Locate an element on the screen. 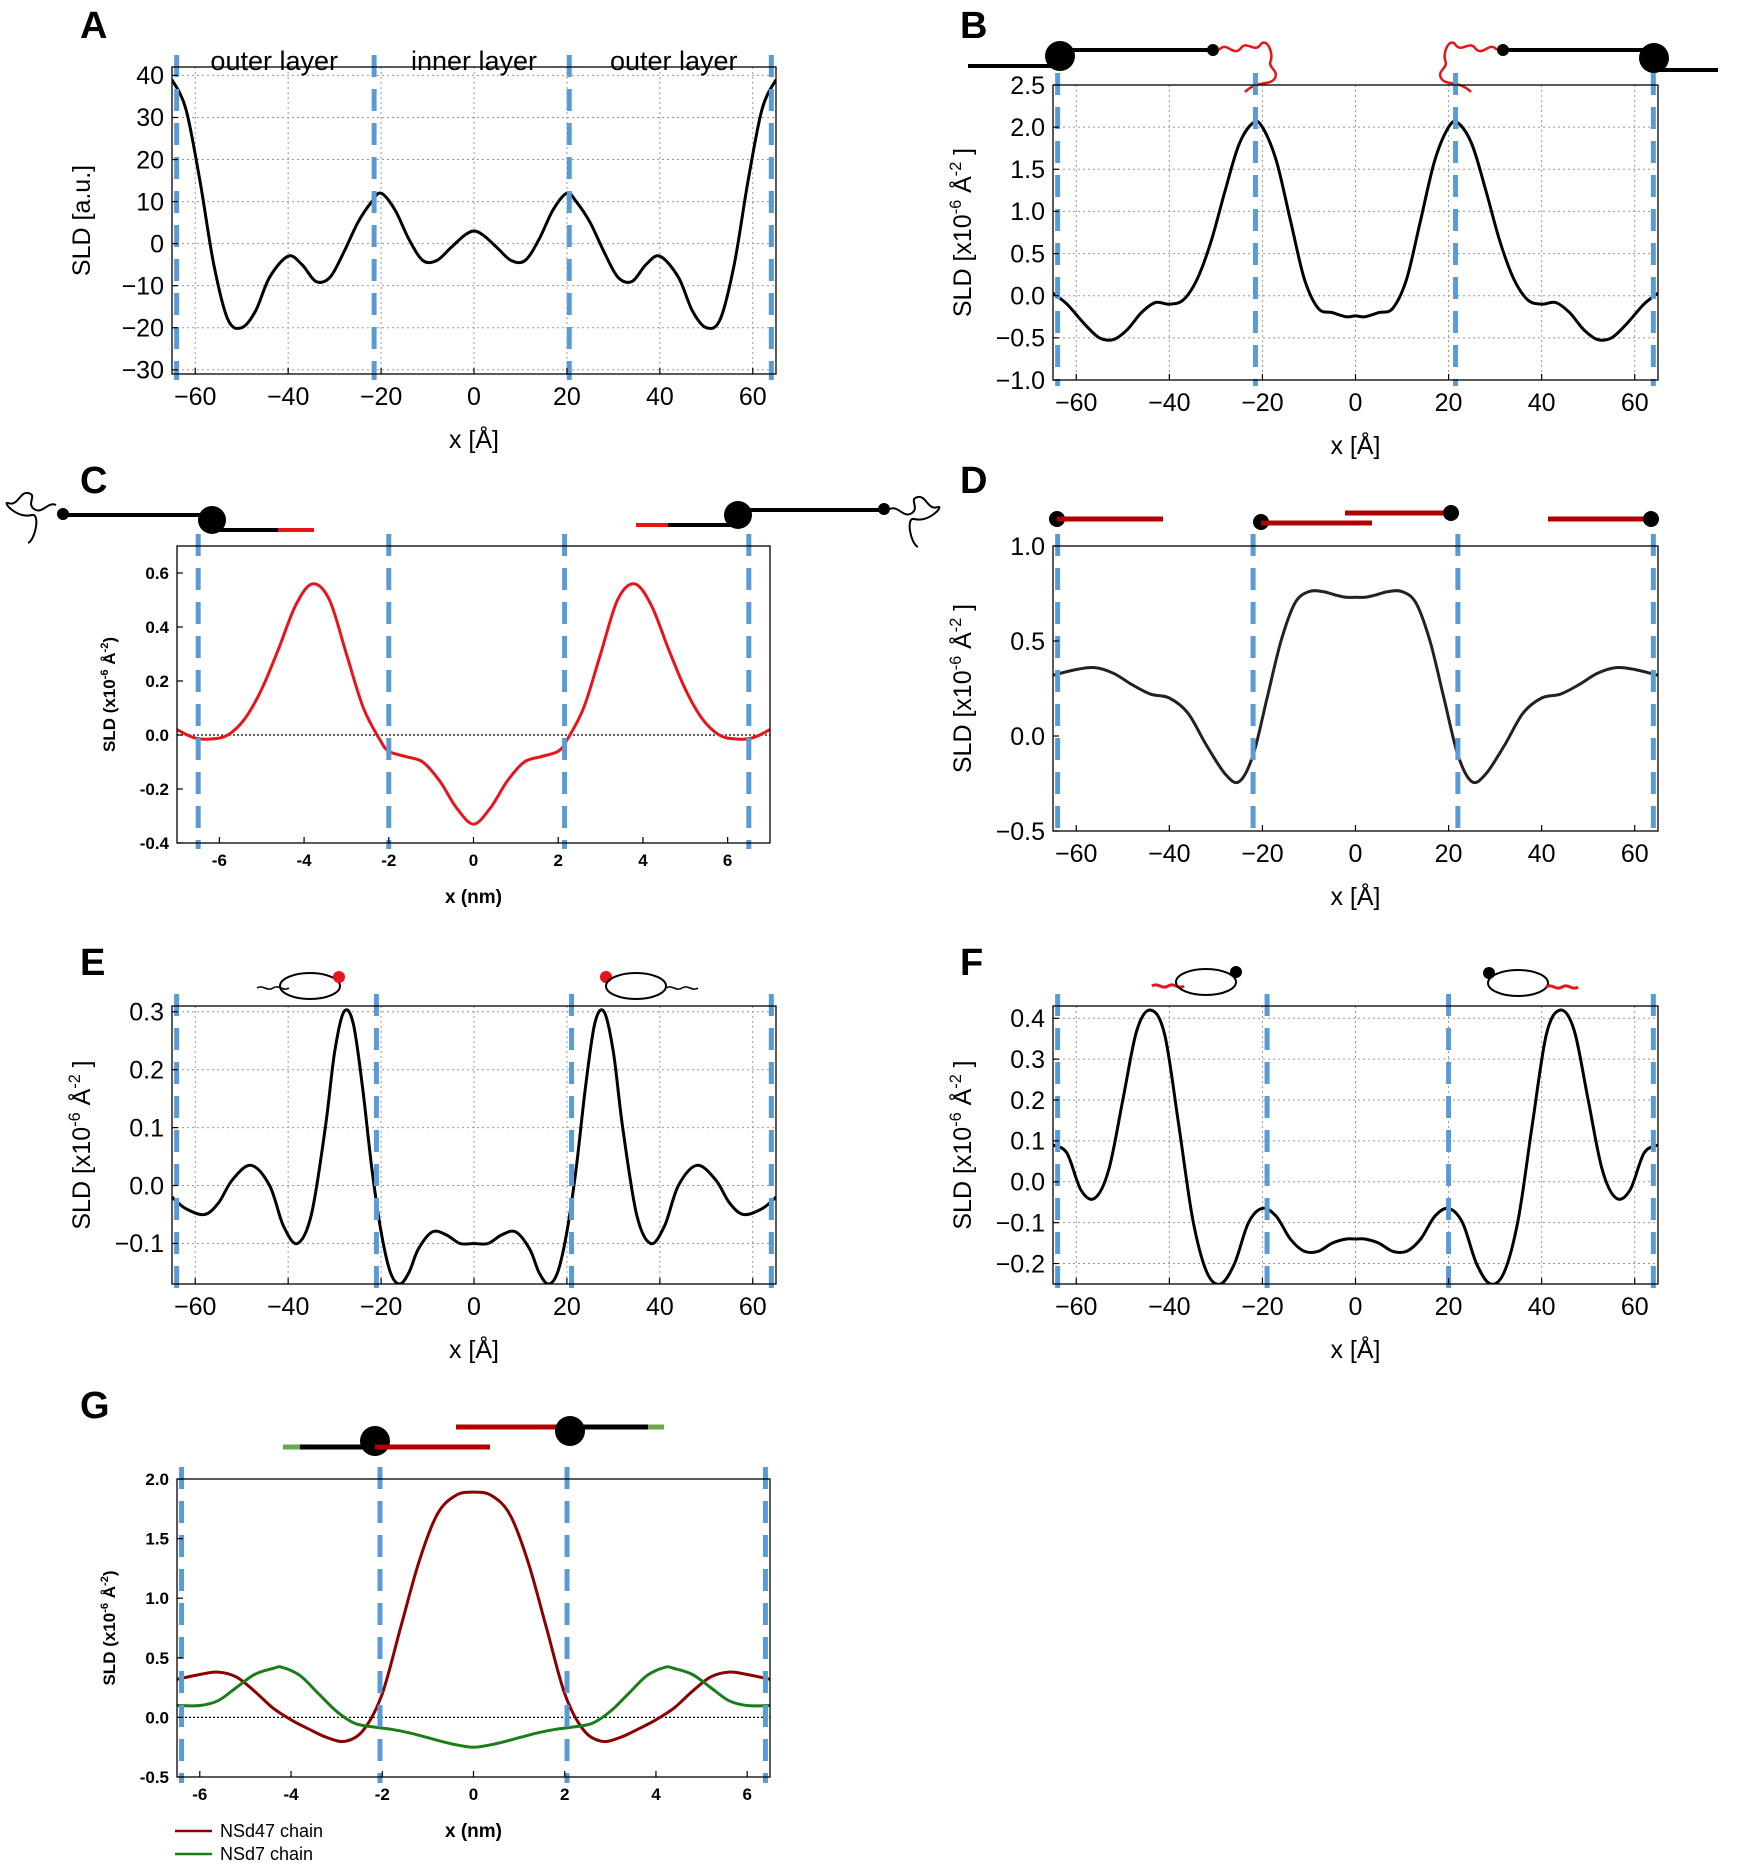 This screenshot has width=1750, height=1869. y-tick-label: 2.0 is located at coordinates (157, 1479).